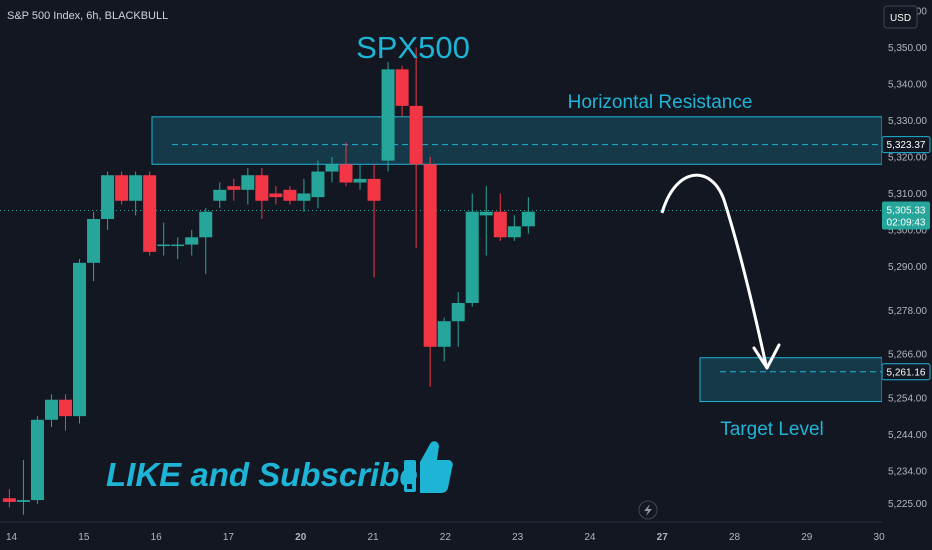  Describe the element at coordinates (373, 537) in the screenshot. I see `x-tick-label: 21` at that location.